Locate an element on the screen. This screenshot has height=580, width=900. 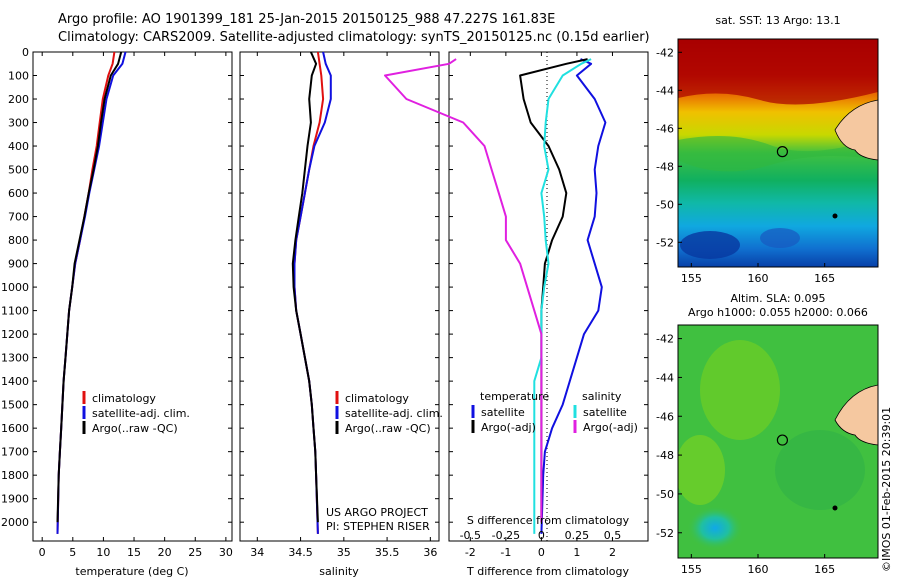
y-tick-label: 200 is located at coordinates (18, 99).